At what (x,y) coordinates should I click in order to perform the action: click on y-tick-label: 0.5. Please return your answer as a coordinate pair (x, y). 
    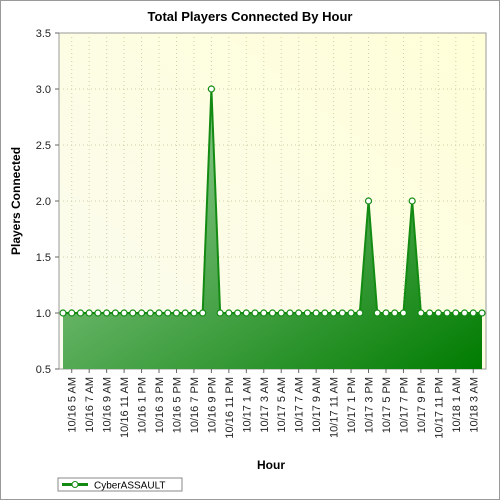
    Looking at the image, I should click on (43, 370).